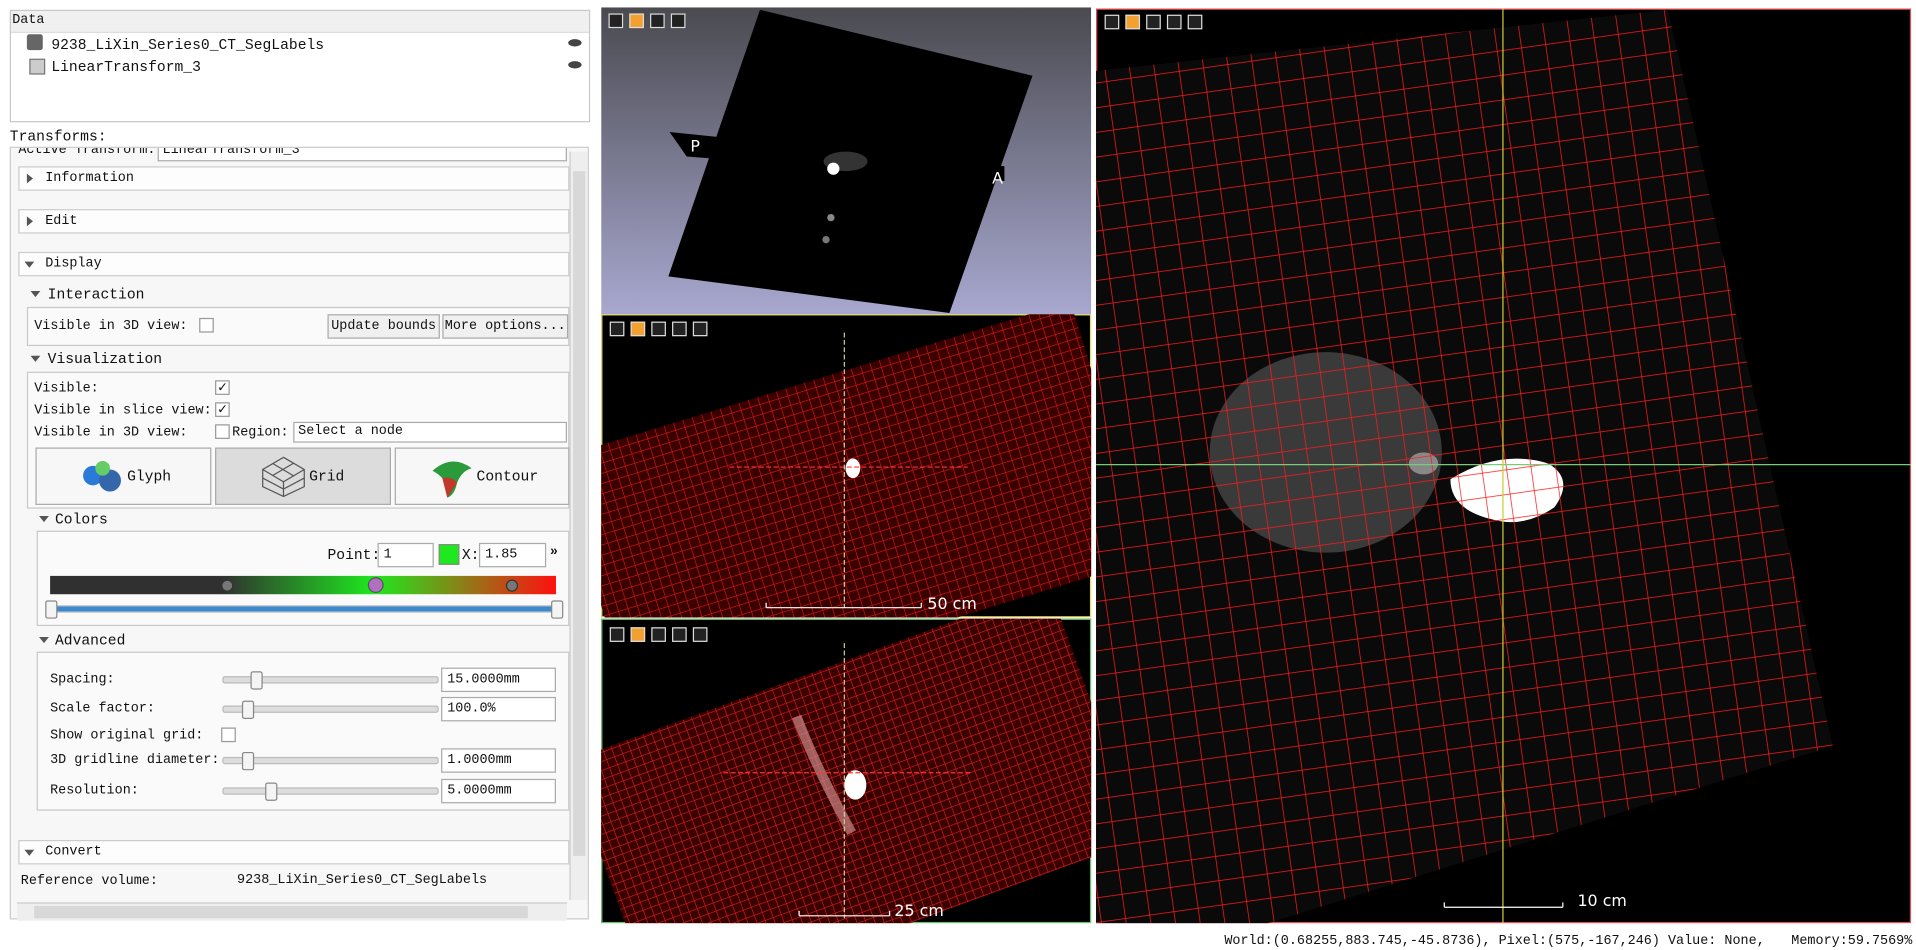 The height and width of the screenshot is (950, 1916). I want to click on subsection-title: Interaction, so click(96, 295).